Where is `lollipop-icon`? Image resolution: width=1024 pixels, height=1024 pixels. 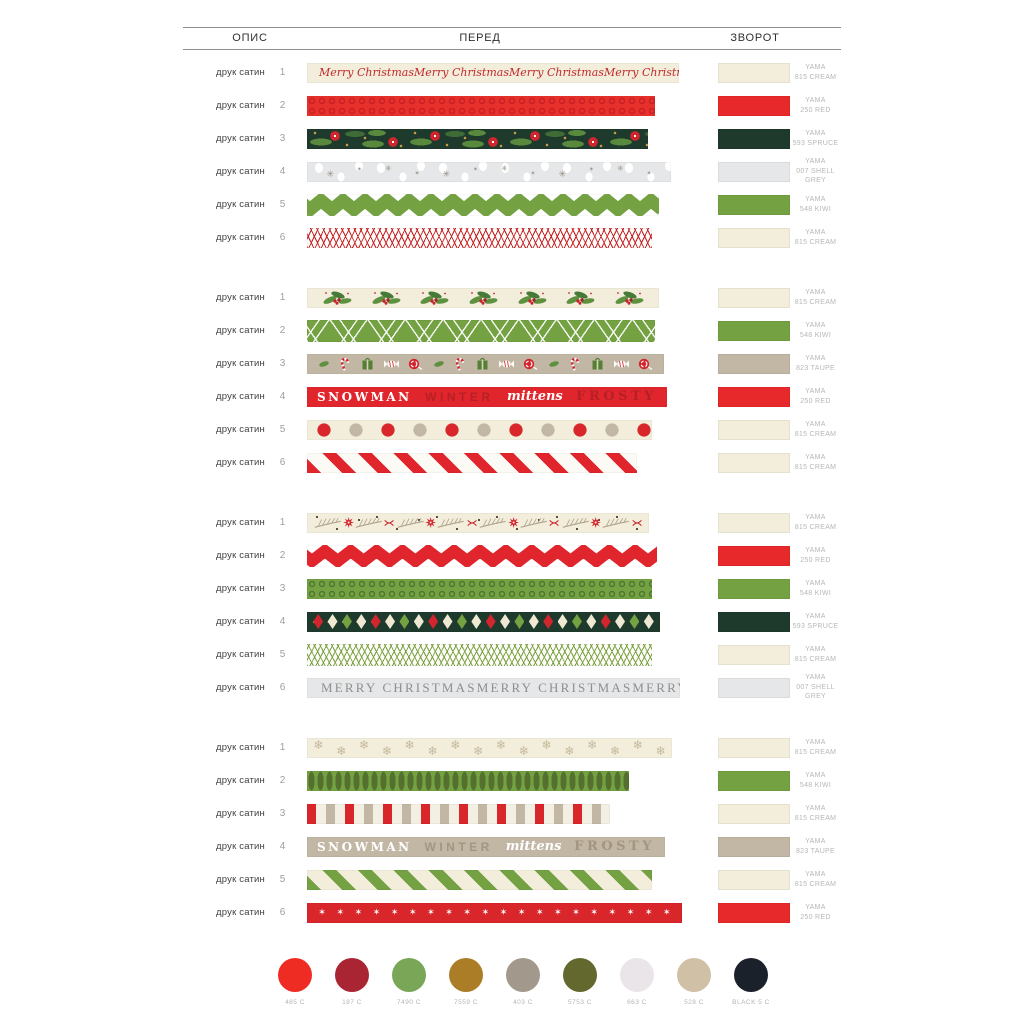
lollipop-icon is located at coordinates (530, 364).